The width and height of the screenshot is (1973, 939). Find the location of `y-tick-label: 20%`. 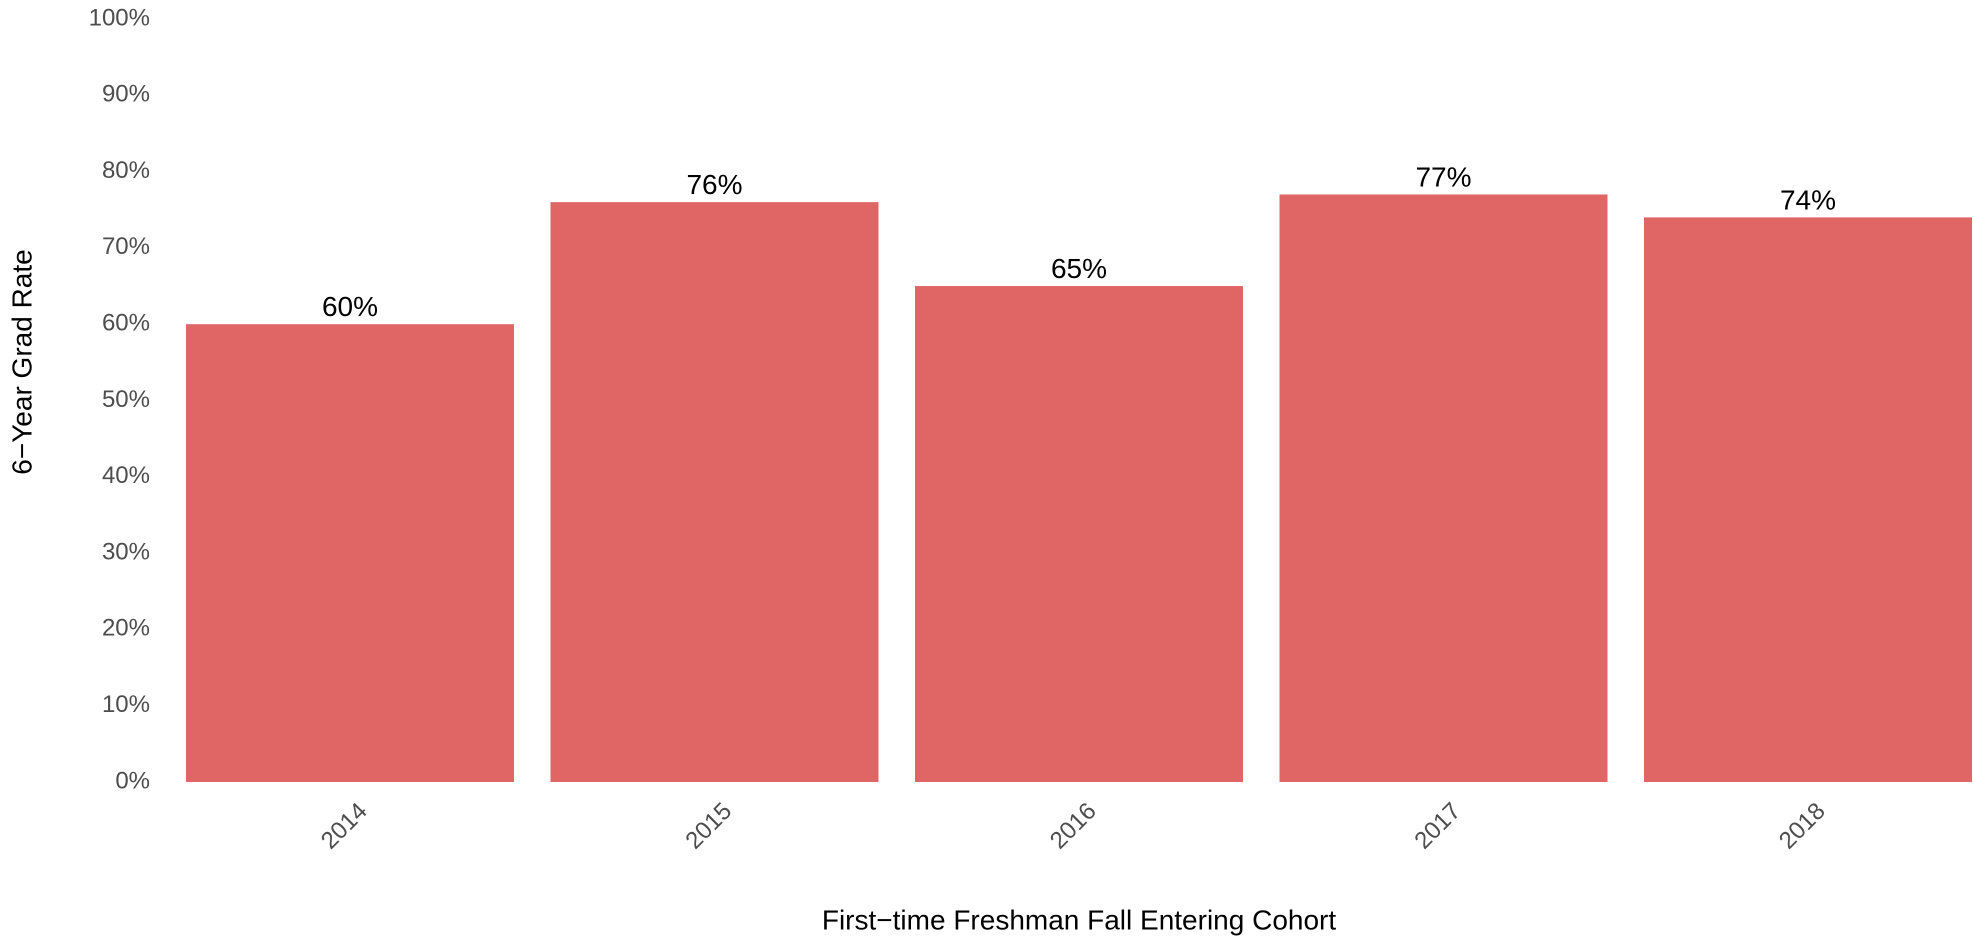

y-tick-label: 20% is located at coordinates (126, 628).